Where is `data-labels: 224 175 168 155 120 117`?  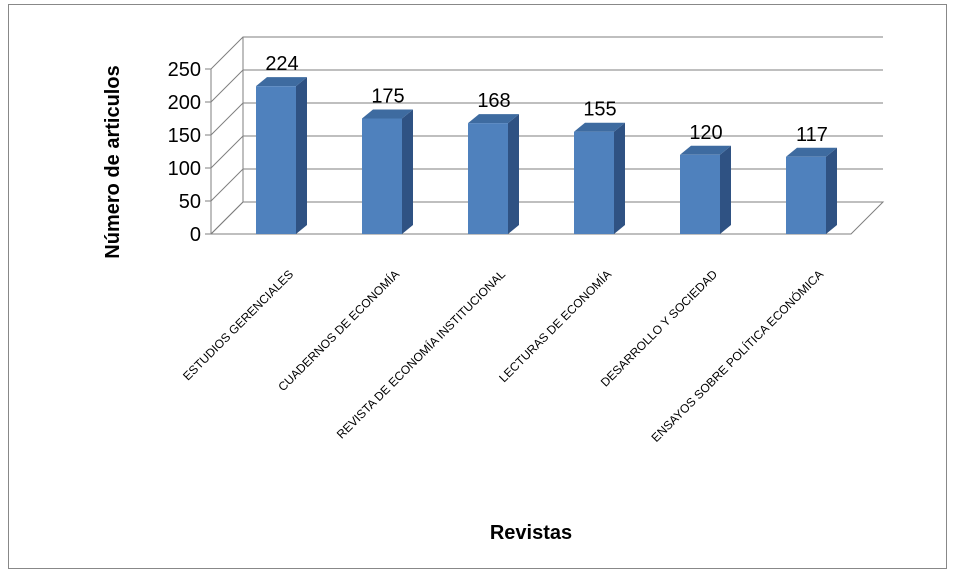 data-labels: 224 175 168 155 120 117 is located at coordinates (546, 99).